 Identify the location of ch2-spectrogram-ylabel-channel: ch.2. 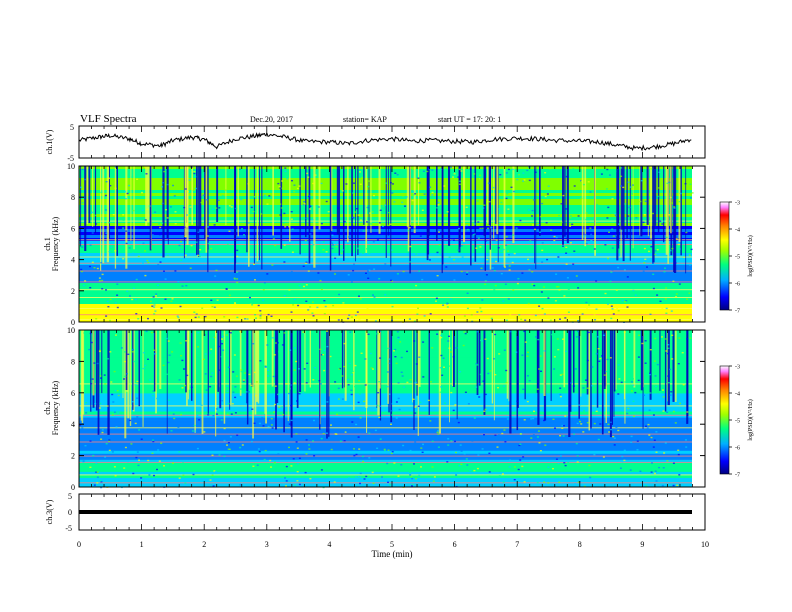
(47, 408).